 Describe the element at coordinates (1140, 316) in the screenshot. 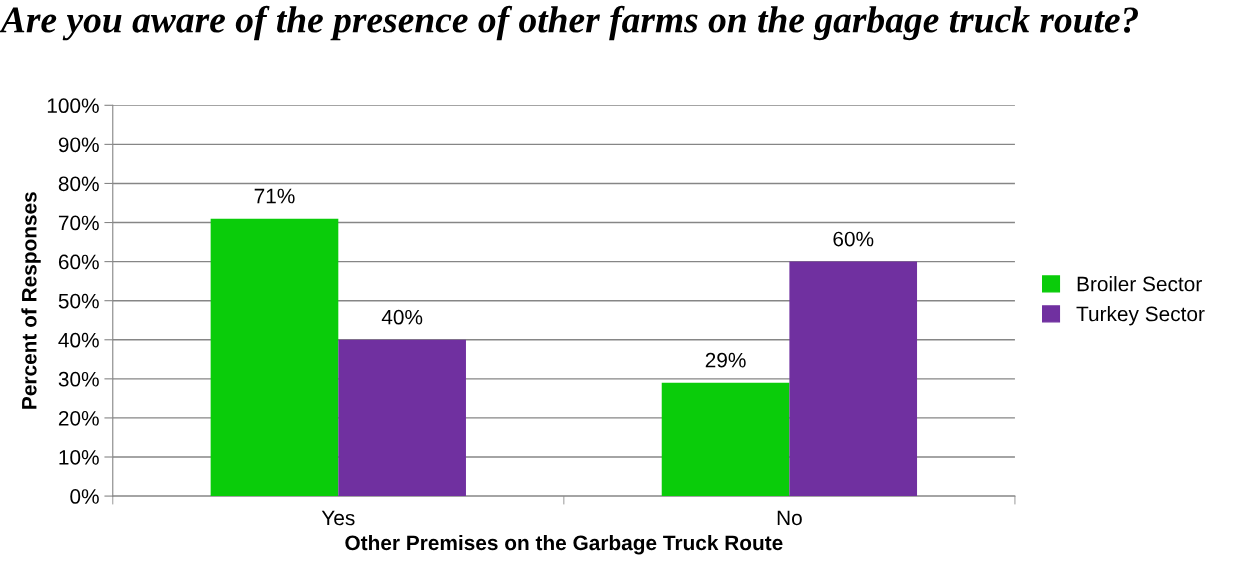

I see `legend-label: Turkey Sector` at that location.